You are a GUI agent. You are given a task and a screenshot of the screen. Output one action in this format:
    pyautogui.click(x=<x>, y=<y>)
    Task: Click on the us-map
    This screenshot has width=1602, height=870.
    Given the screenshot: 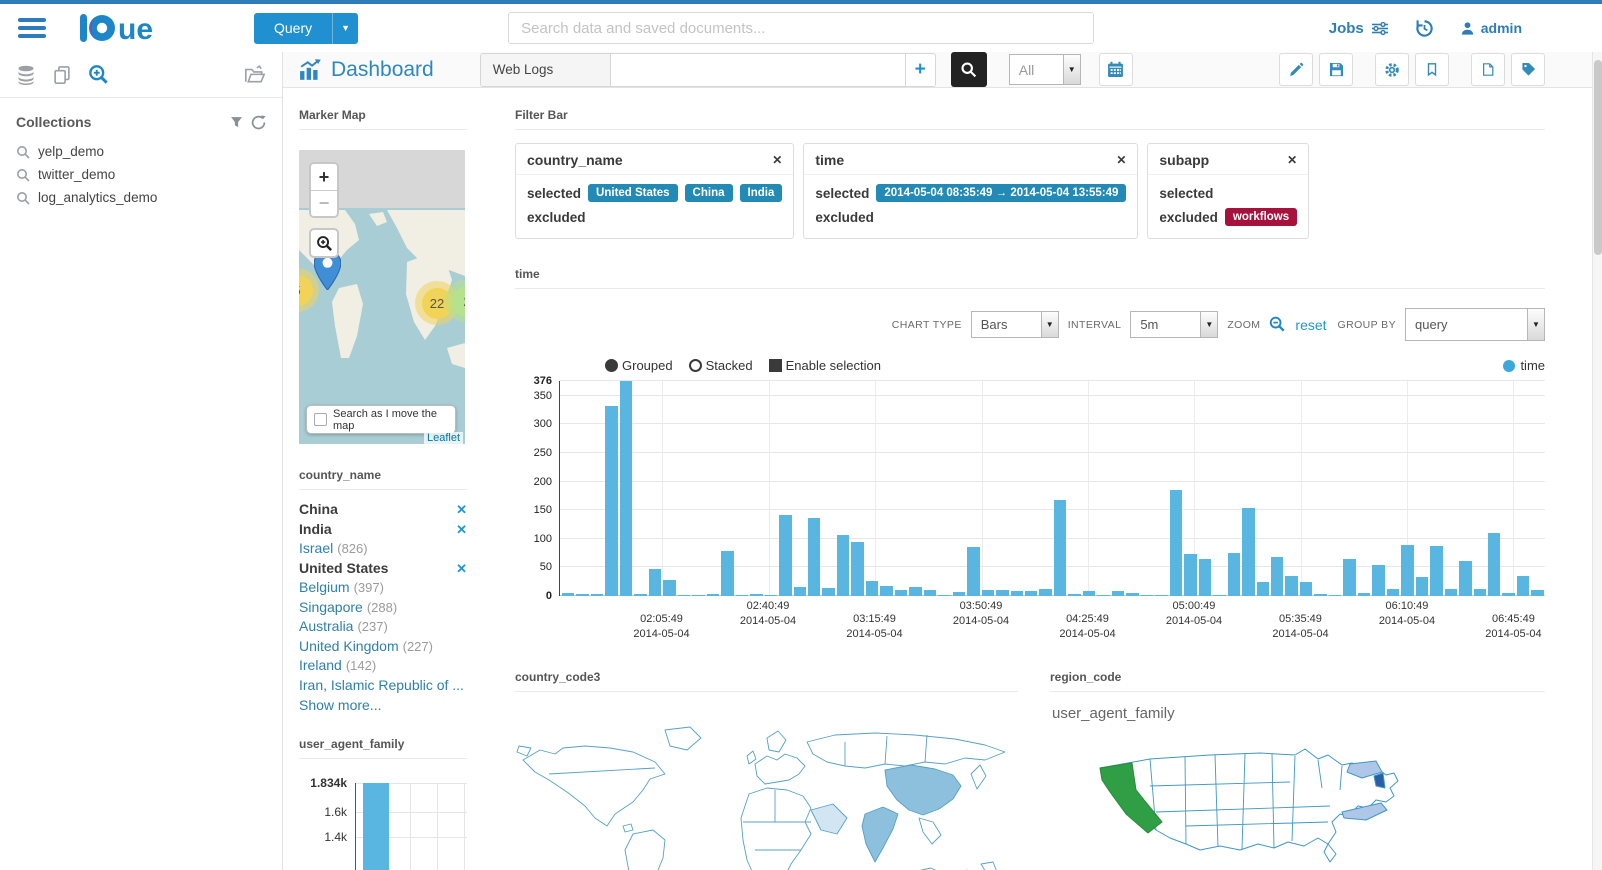 What is the action you would take?
    pyautogui.click(x=1255, y=798)
    